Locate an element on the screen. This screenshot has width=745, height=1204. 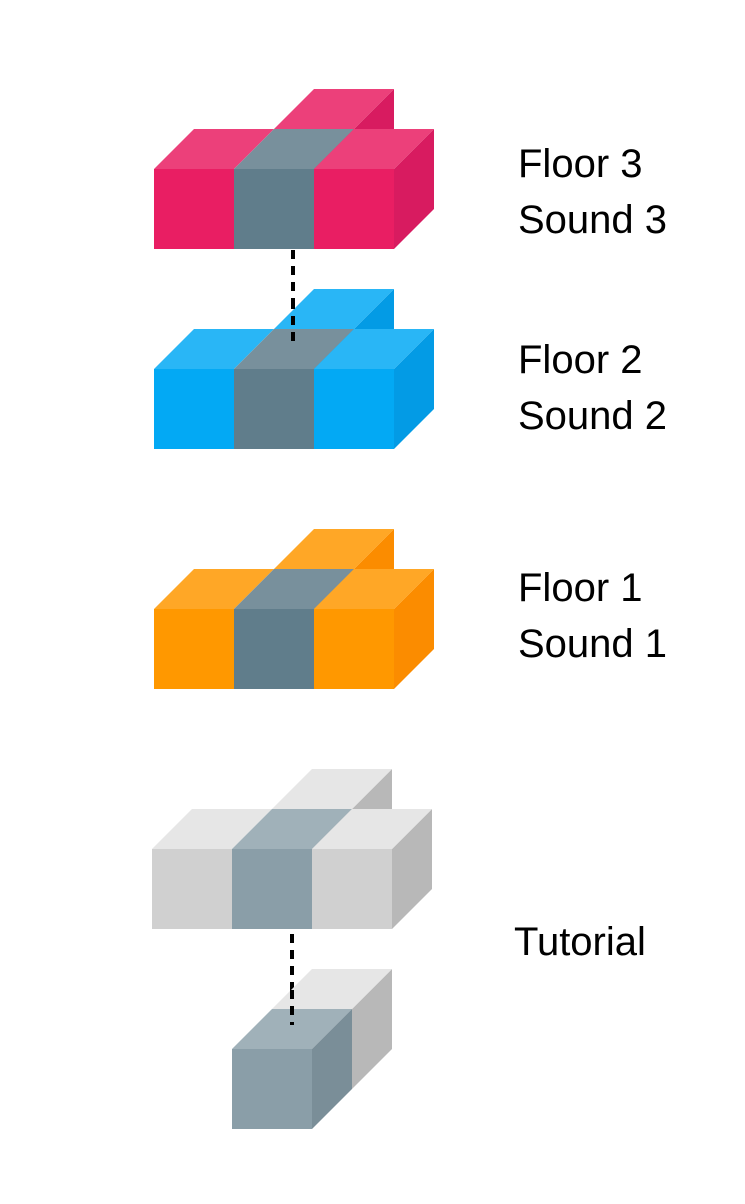
floor-3-title: Floor 3 is located at coordinates (580, 164).